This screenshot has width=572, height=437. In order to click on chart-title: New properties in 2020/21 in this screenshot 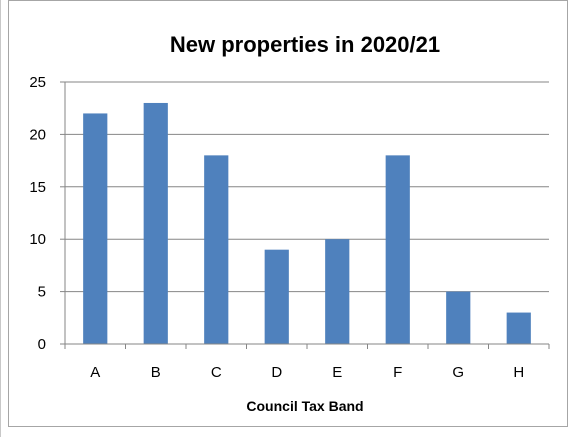, I will do `click(305, 44)`.